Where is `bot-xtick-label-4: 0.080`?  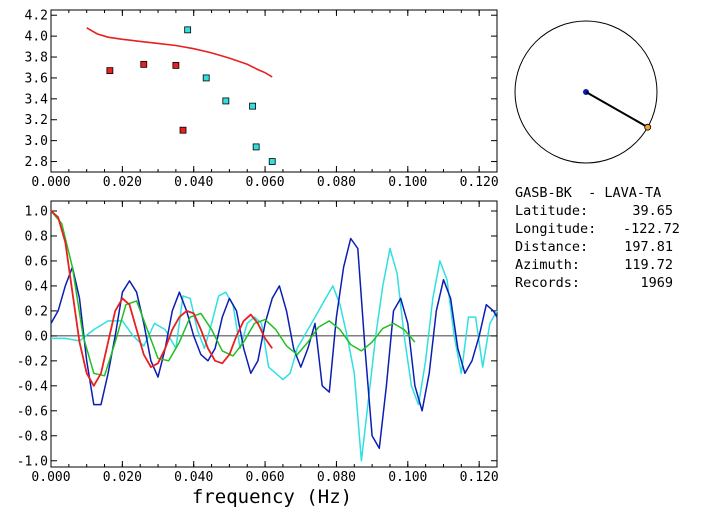 bot-xtick-label-4: 0.080 is located at coordinates (336, 477).